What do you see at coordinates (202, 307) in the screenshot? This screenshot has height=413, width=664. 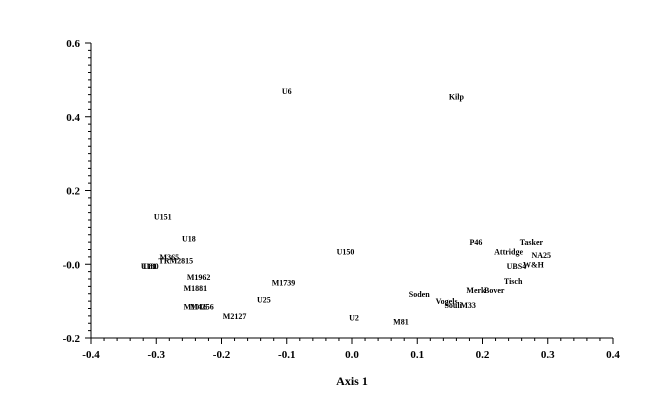 I see `point-label: M4256` at bounding box center [202, 307].